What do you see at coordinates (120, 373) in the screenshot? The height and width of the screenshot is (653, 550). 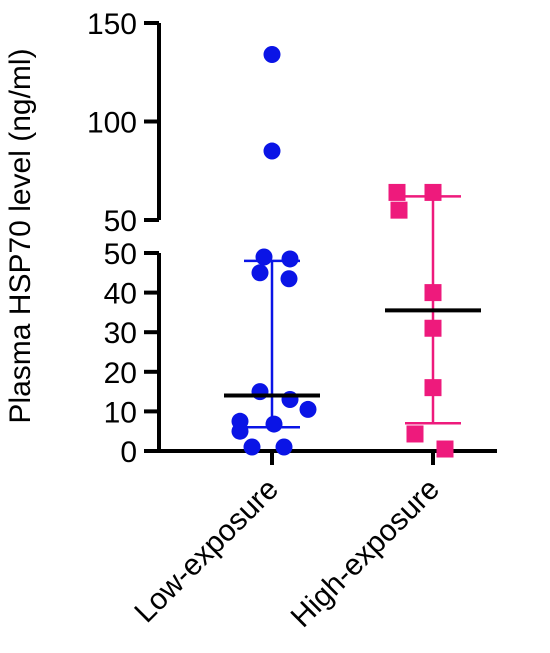 I see `y-tick-label: 20` at bounding box center [120, 373].